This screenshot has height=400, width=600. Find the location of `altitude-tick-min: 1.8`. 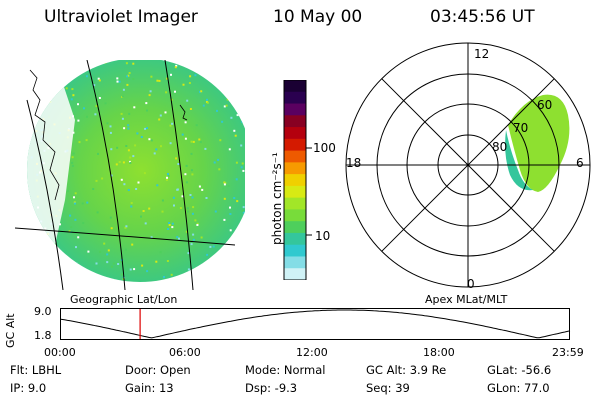

altitude-tick-min: 1.8 is located at coordinates (43, 335).